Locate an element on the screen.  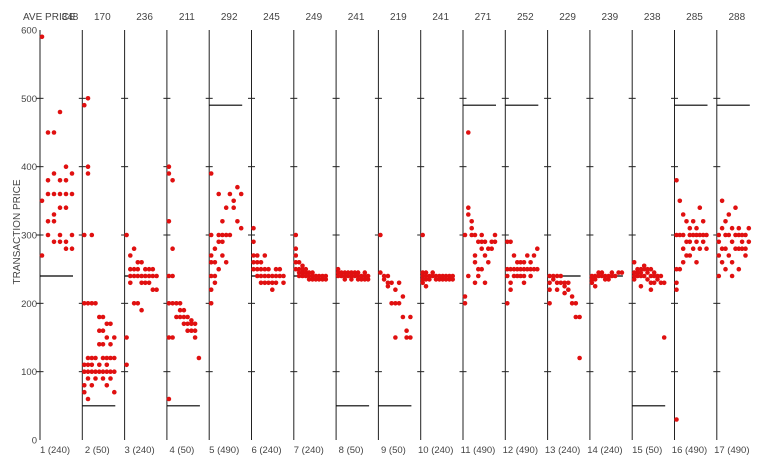
panel: 170 2 (50) is located at coordinates (97, 234).